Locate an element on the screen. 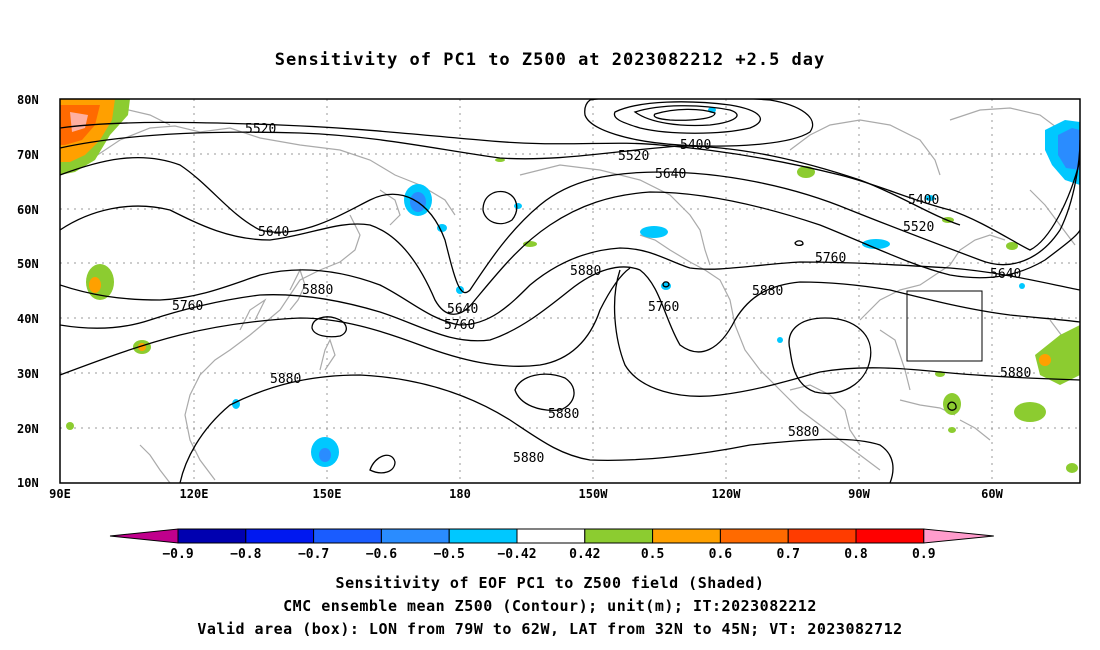  colorbar-min-arrow is located at coordinates (144, 536).